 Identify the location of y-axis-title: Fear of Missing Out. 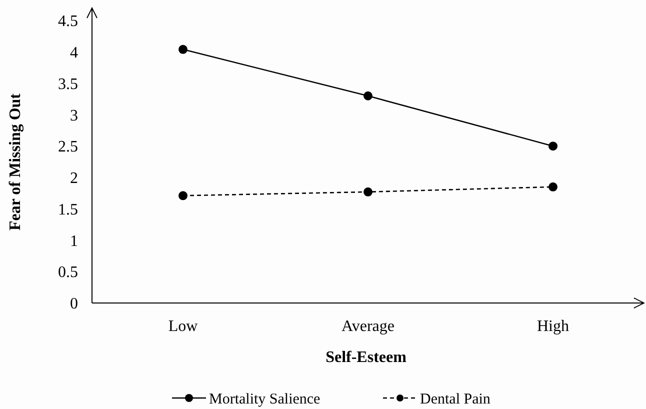
(15, 161).